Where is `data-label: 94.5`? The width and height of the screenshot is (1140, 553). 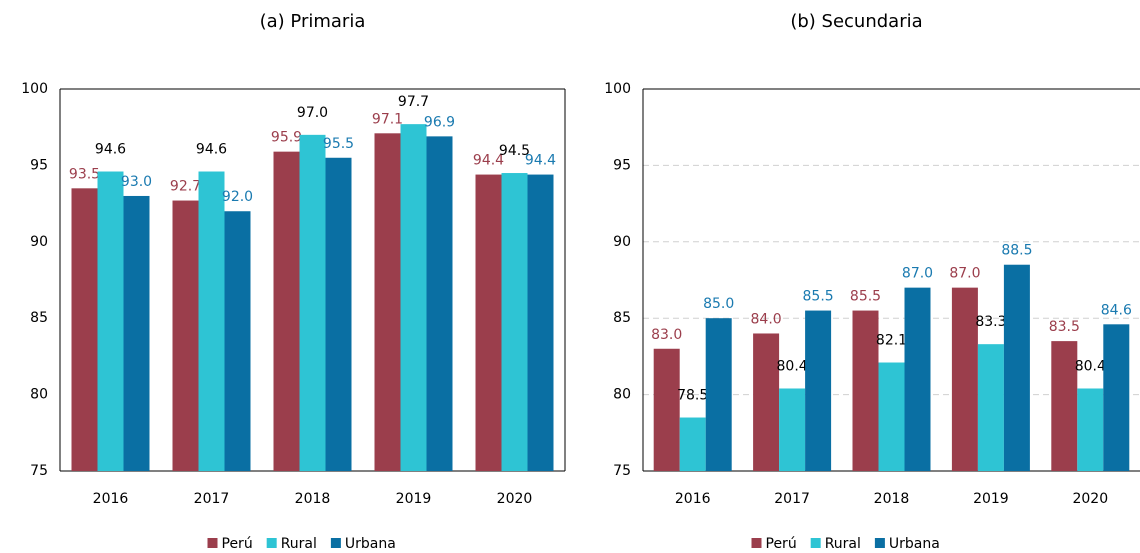 data-label: 94.5 is located at coordinates (514, 151).